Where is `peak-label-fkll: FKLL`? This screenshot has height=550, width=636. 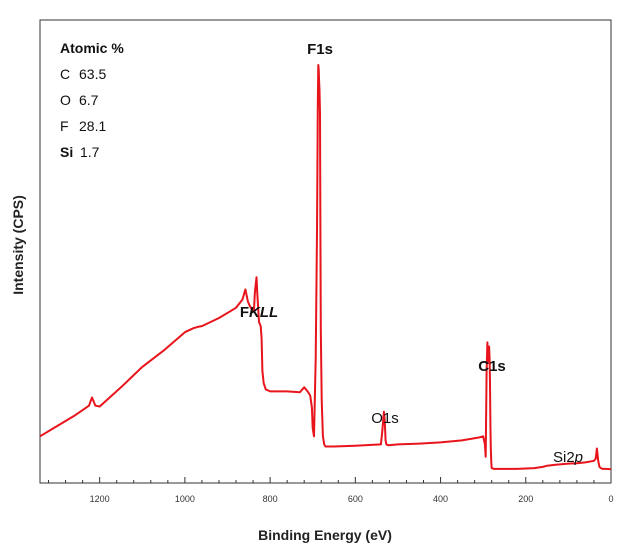 peak-label-fkll: FKLL is located at coordinates (259, 312).